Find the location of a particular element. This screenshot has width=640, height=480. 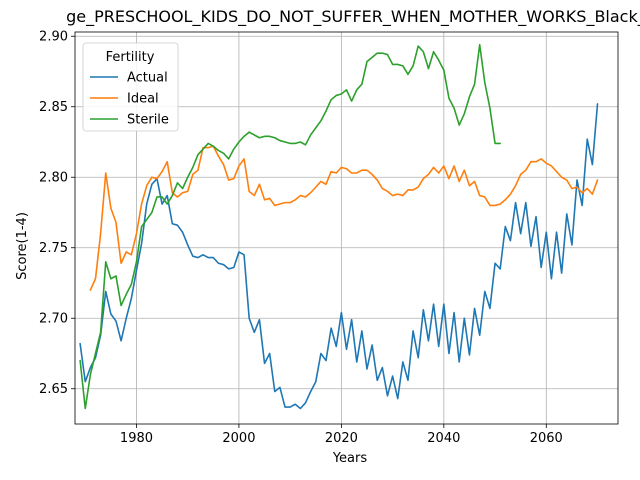

x-axis-label: Years is located at coordinates (350, 458).